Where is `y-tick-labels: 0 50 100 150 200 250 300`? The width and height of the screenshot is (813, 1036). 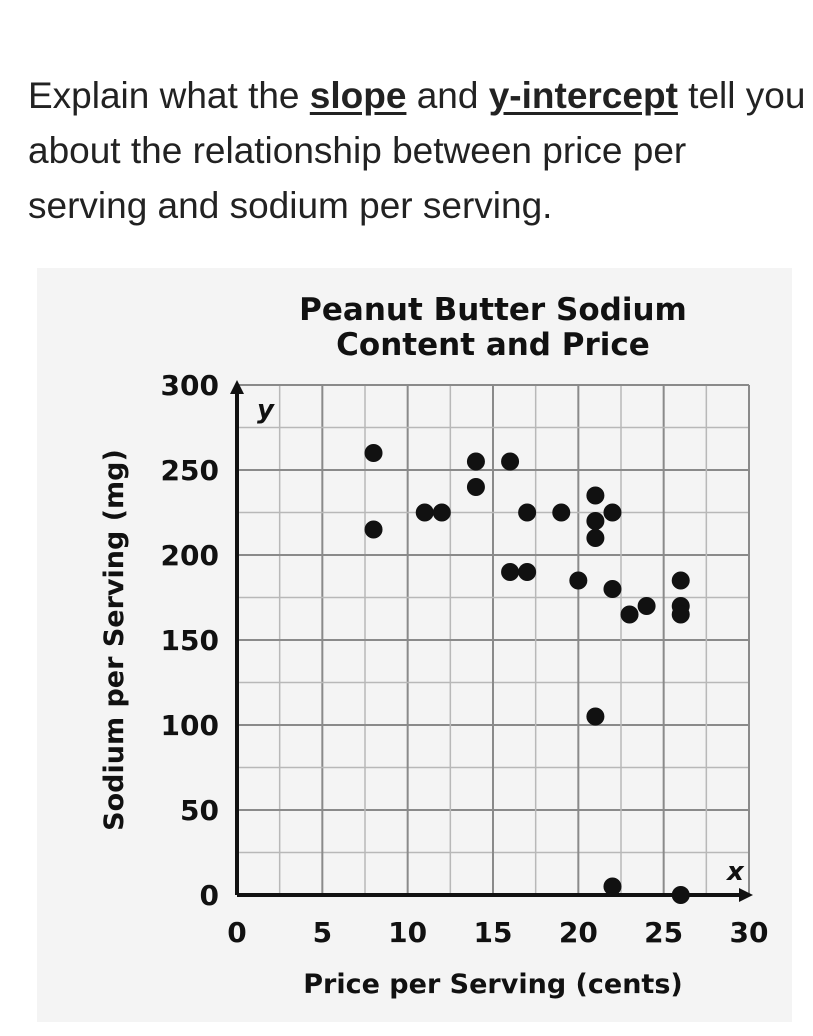
y-tick-labels: 0 50 100 150 200 250 300 is located at coordinates (190, 640).